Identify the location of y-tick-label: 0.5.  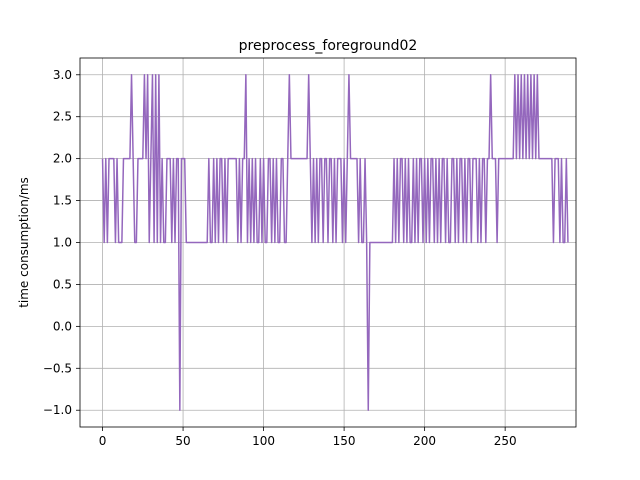
(62, 284).